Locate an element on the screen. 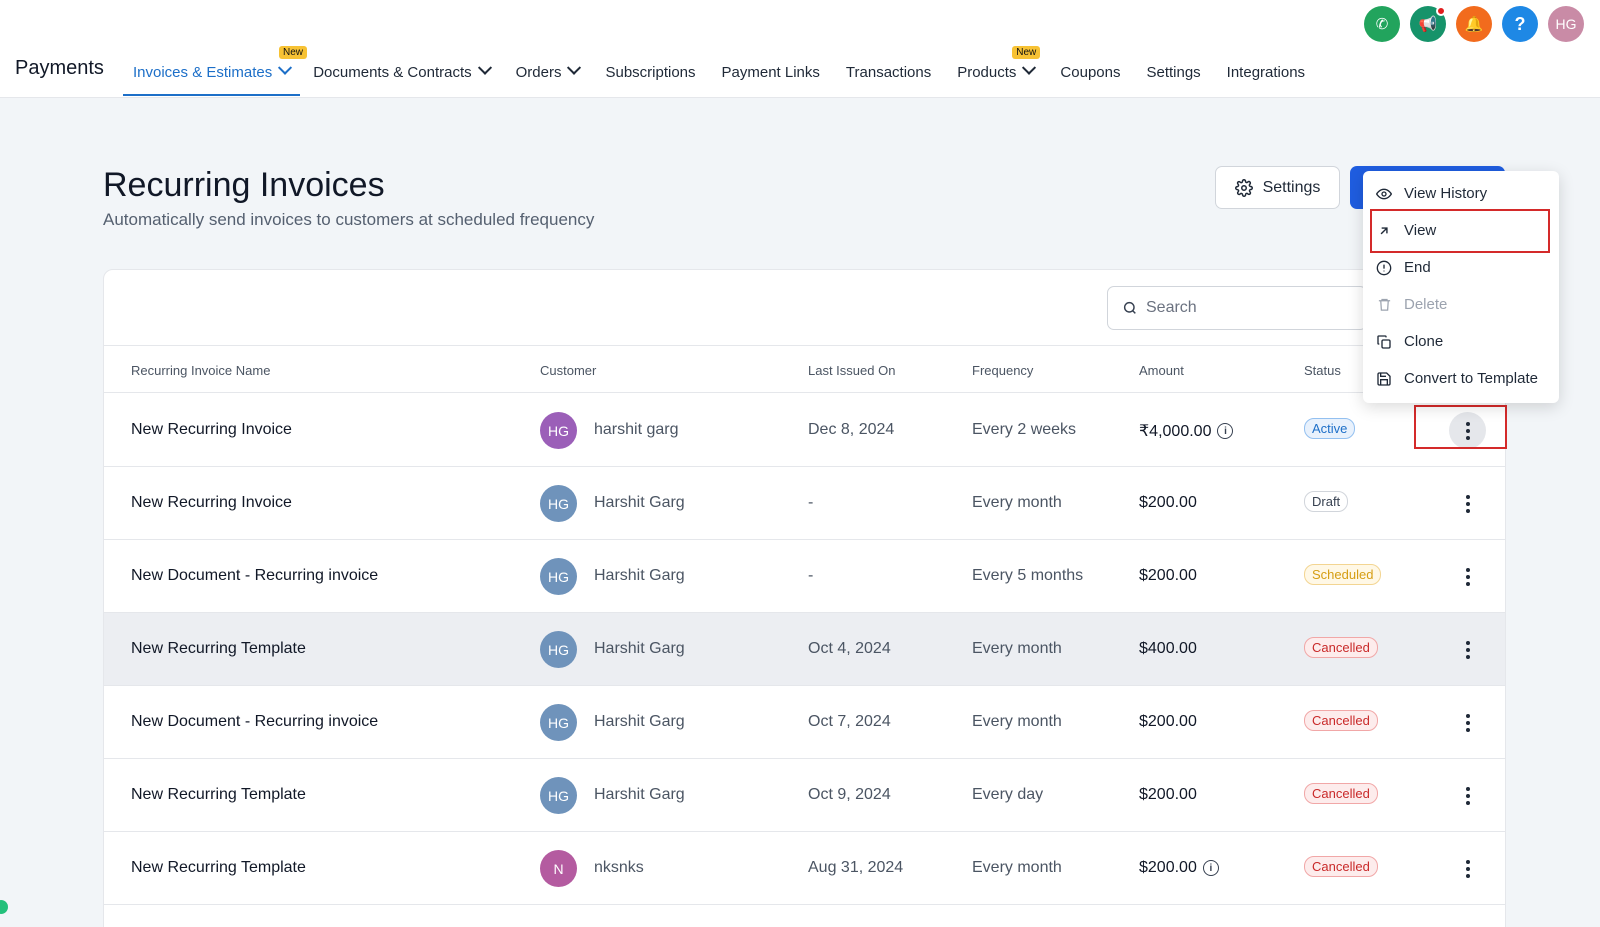 Image resolution: width=1600 pixels, height=927 pixels. megaphone-icon: 📢 is located at coordinates (1428, 24).